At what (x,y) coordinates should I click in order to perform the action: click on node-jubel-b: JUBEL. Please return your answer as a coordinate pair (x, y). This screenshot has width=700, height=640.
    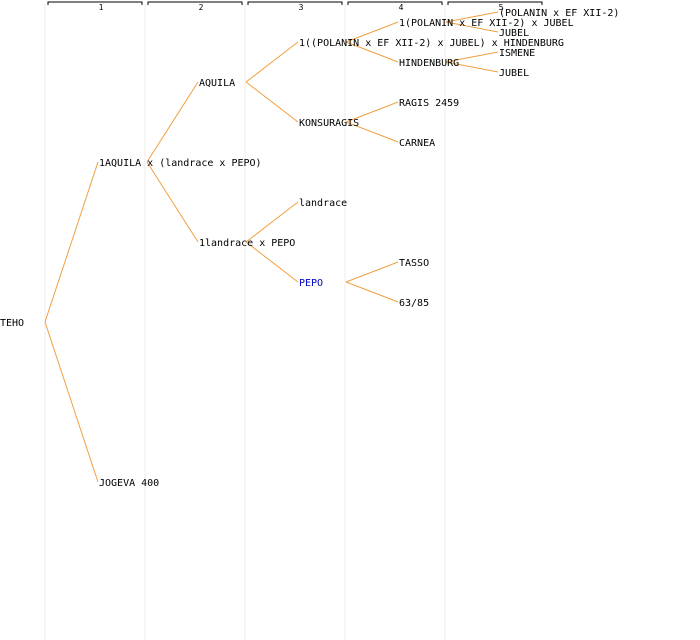
    Looking at the image, I should click on (514, 73).